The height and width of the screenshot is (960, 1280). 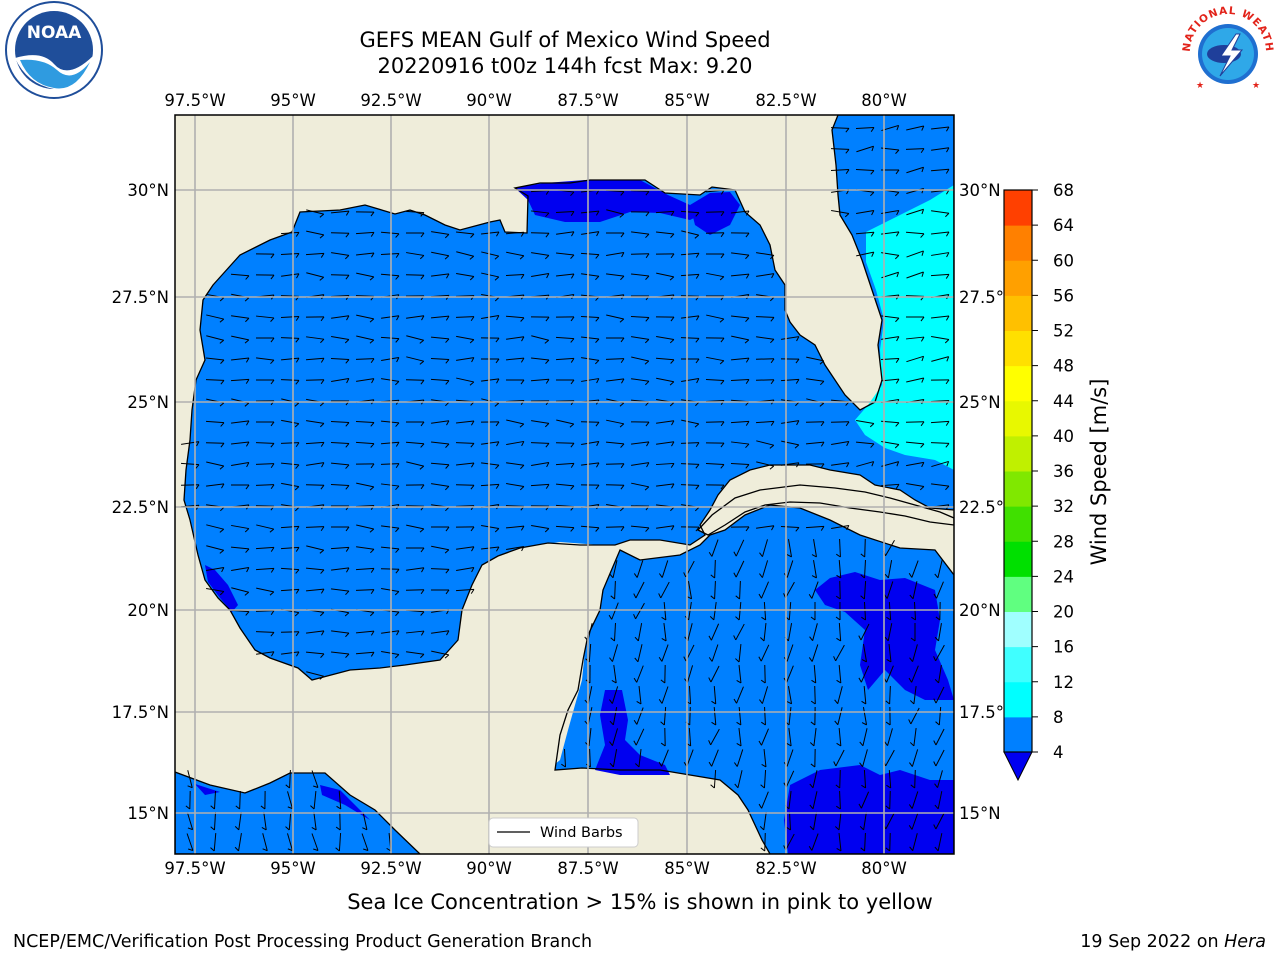 What do you see at coordinates (869, 809) in the screenshot?
I see `low-wind-patch-southwest-caribbean` at bounding box center [869, 809].